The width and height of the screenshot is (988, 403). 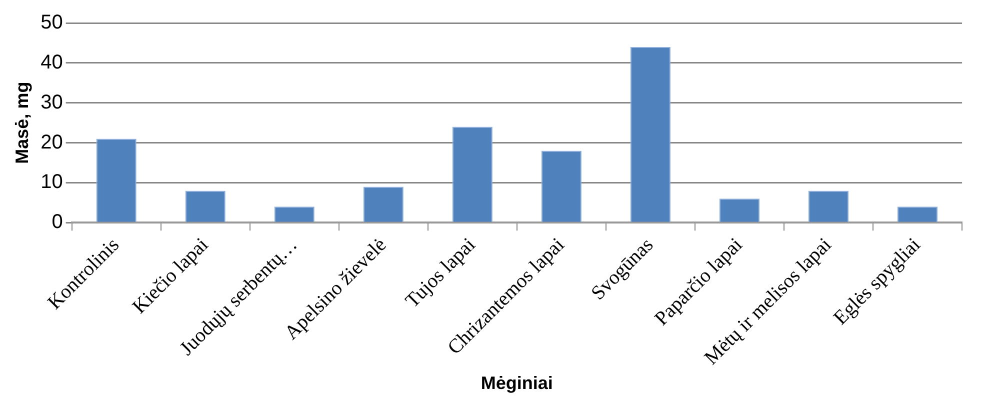 I want to click on y-tick-label: 50, so click(x=51, y=23).